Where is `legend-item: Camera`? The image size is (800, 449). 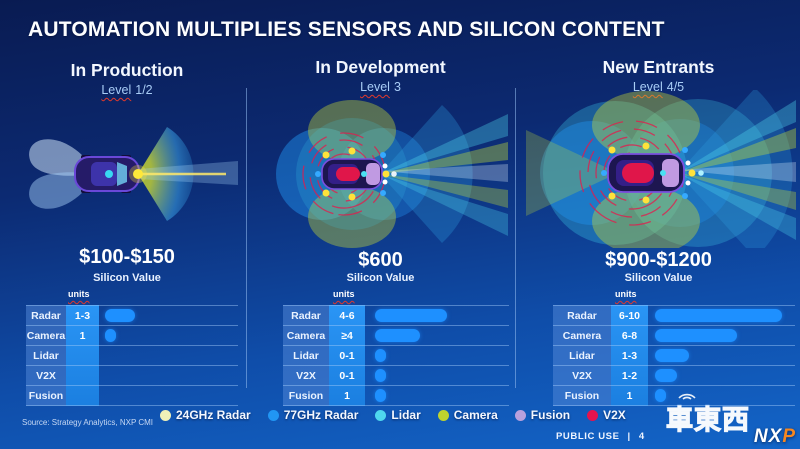 legend-item: Camera is located at coordinates (467, 415).